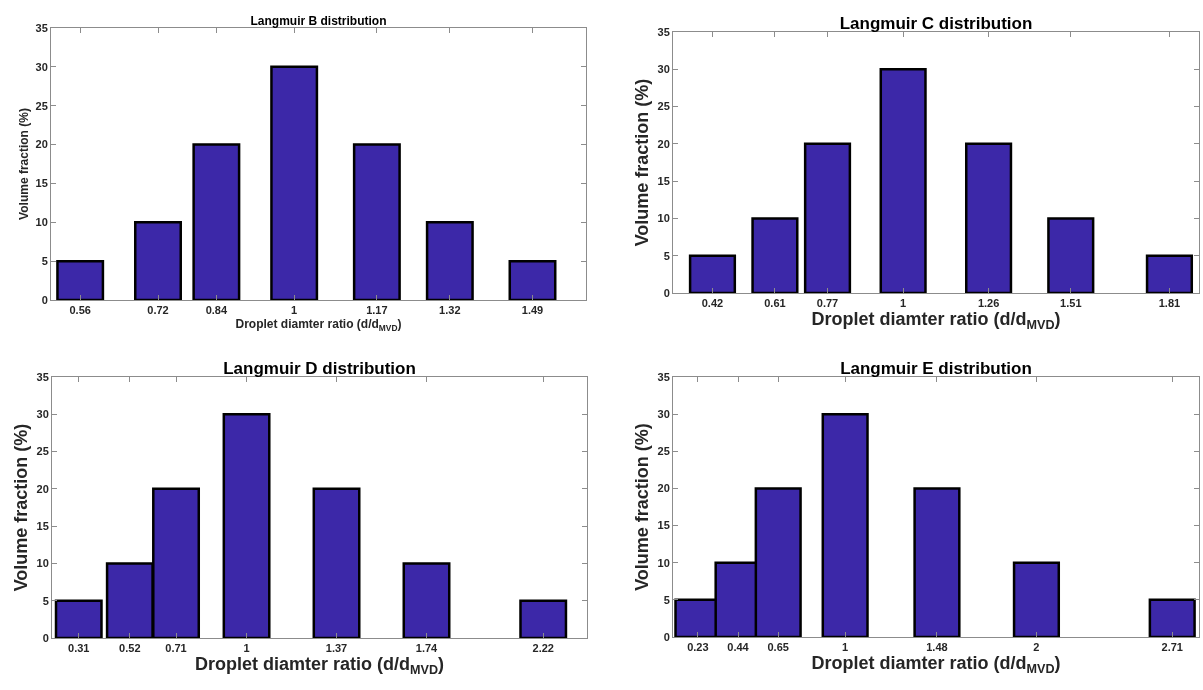  Describe the element at coordinates (216, 310) in the screenshot. I see `x-tick-label: 0.84` at that location.